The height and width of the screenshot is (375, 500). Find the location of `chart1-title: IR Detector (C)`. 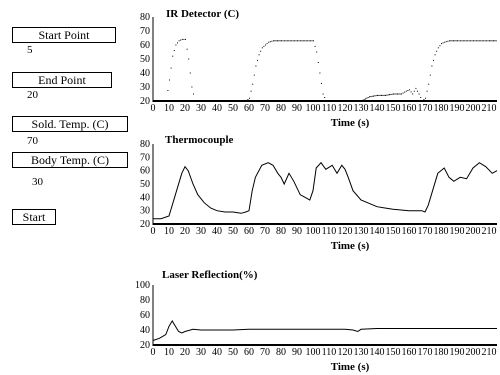

chart1-title: IR Detector (C) is located at coordinates (202, 14).